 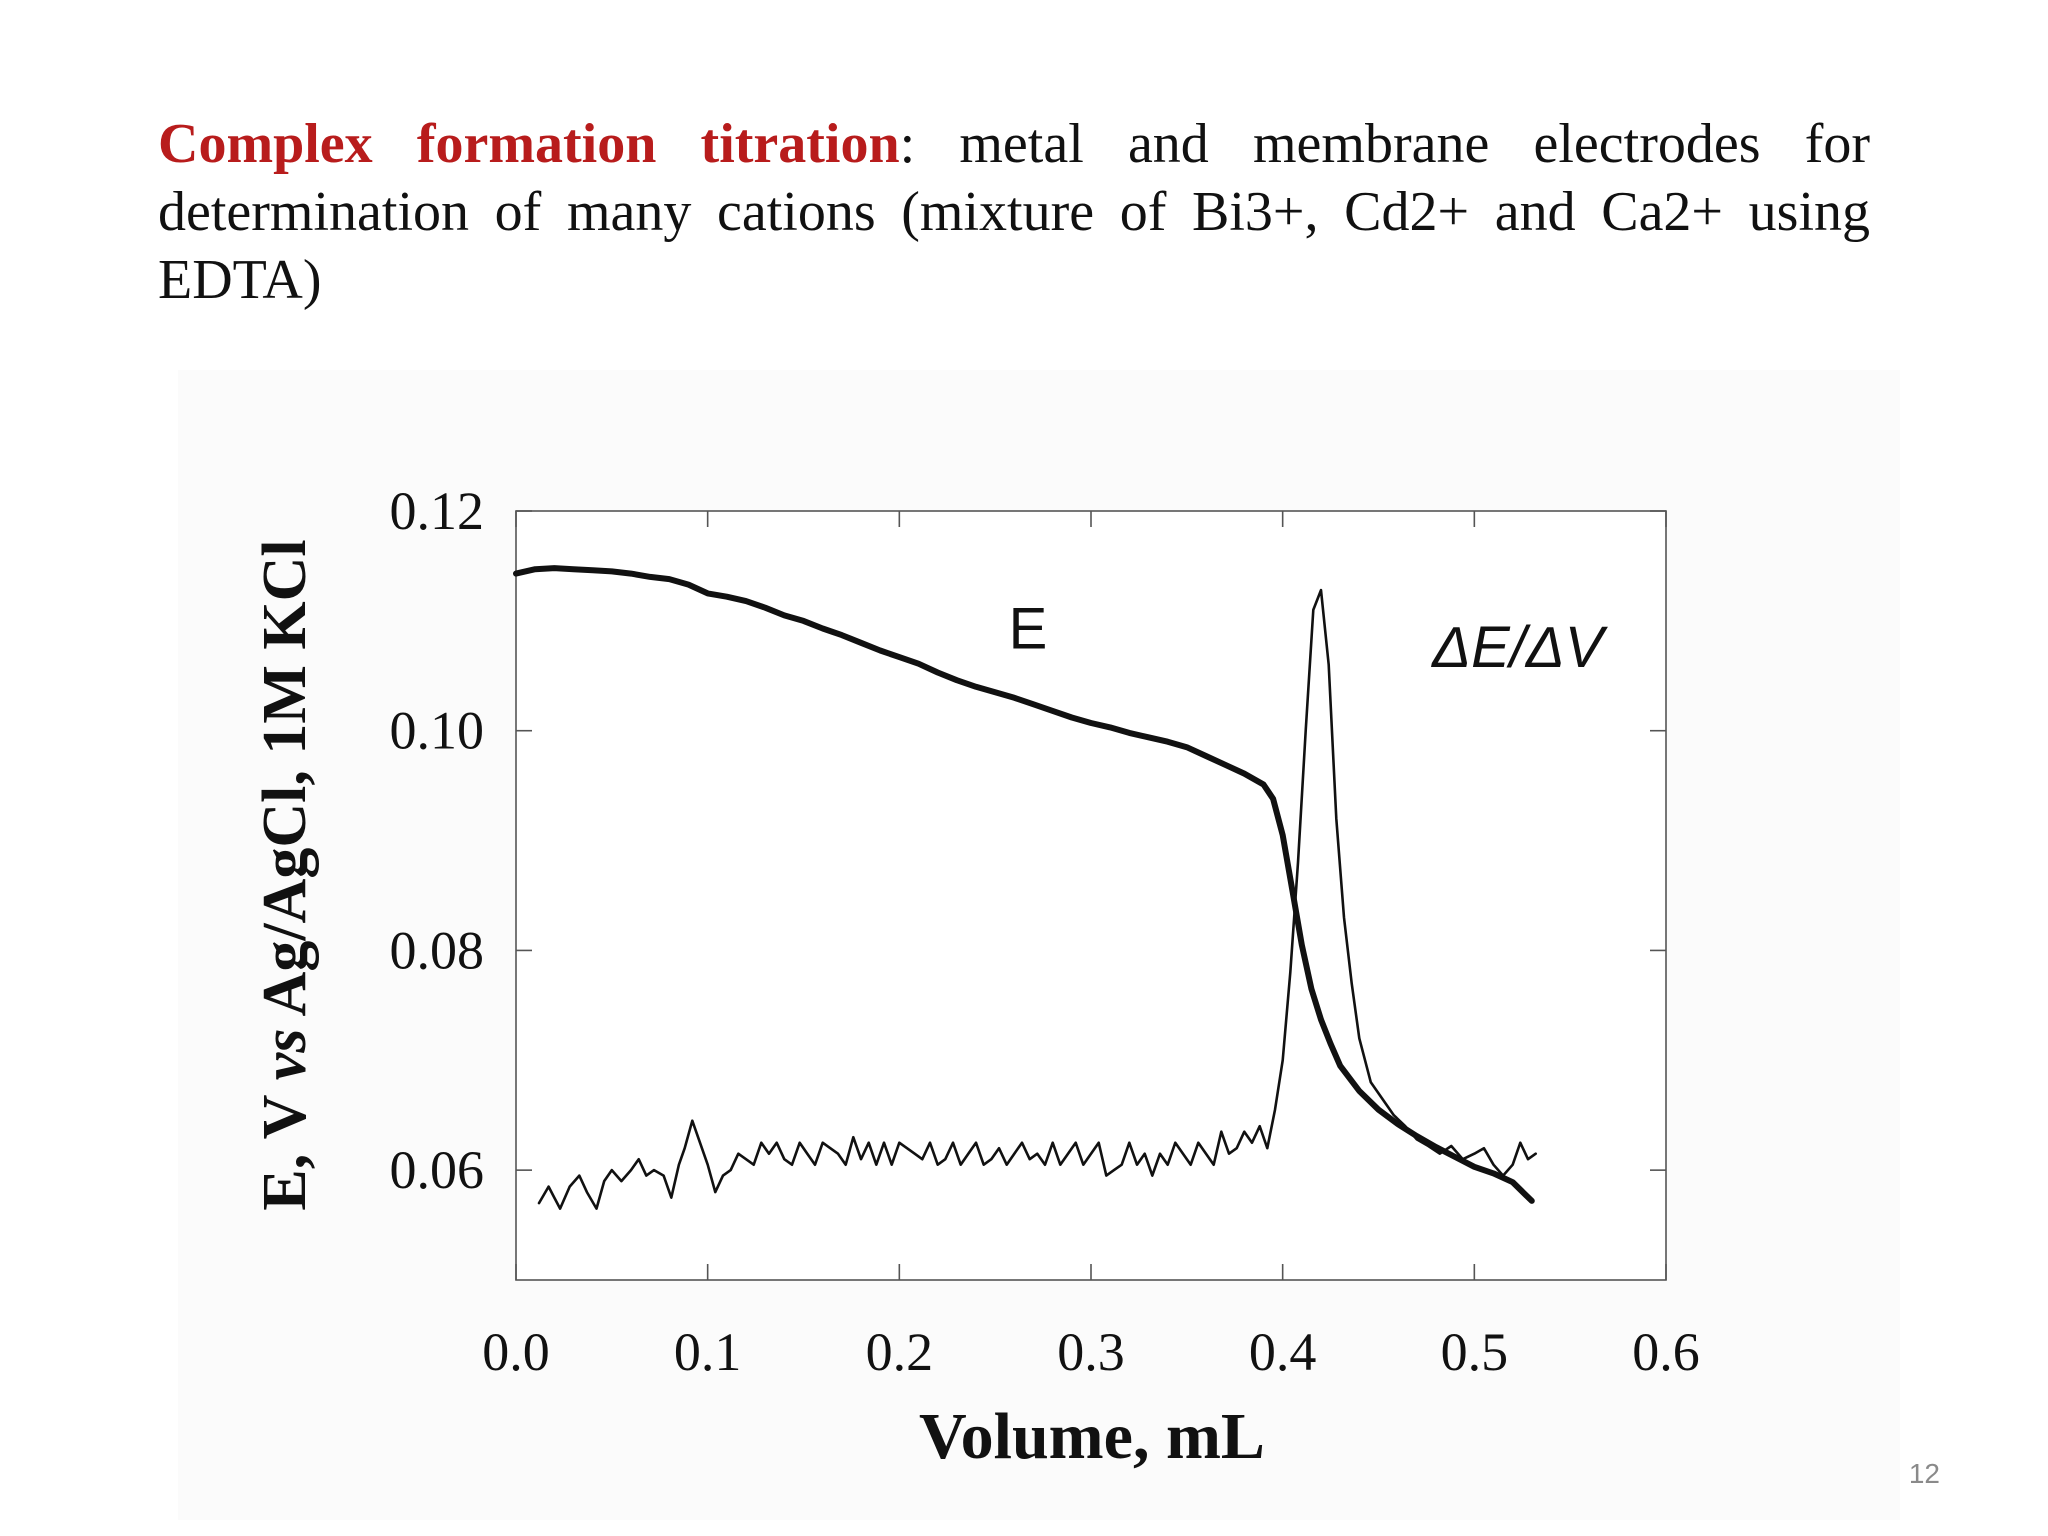 I want to click on y-axis-label-part: E, V, so click(x=285, y=1145).